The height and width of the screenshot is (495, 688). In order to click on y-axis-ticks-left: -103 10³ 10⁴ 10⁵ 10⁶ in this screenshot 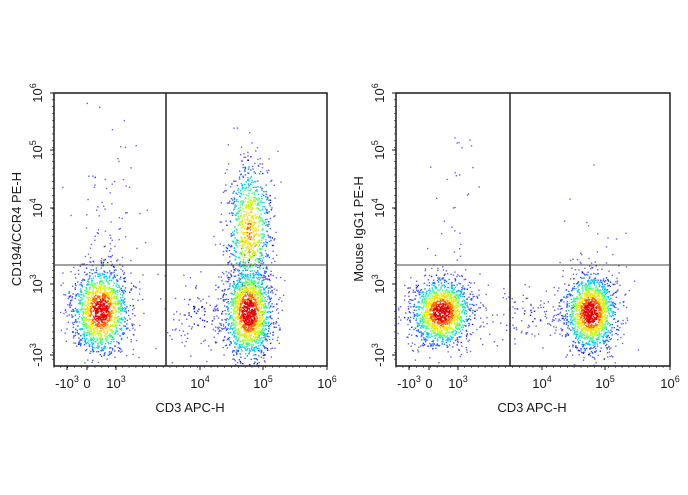, I will do `click(41, 225)`.